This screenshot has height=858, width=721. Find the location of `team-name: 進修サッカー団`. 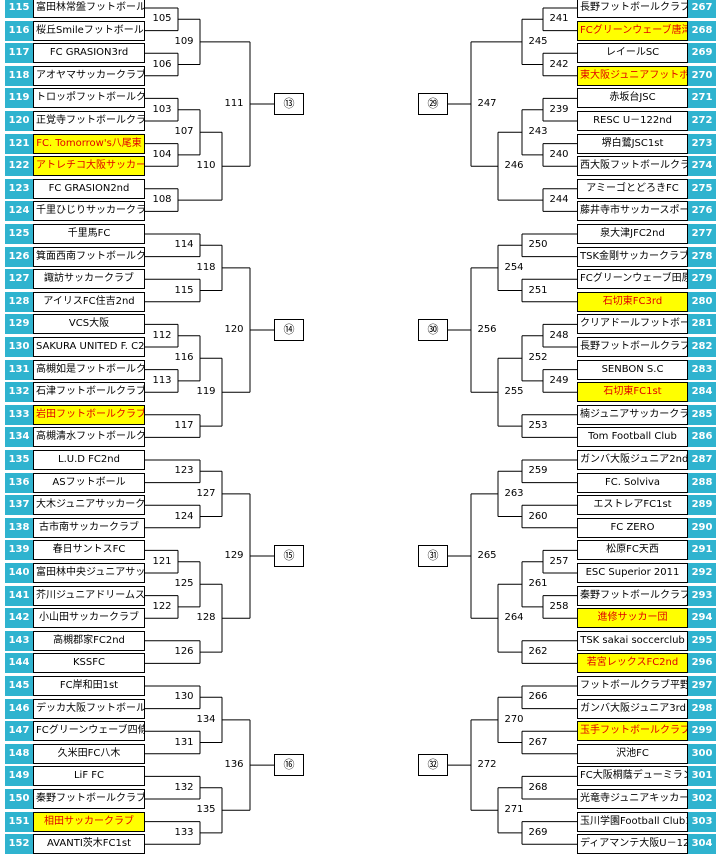

team-name: 進修サッカー団 is located at coordinates (632, 618).